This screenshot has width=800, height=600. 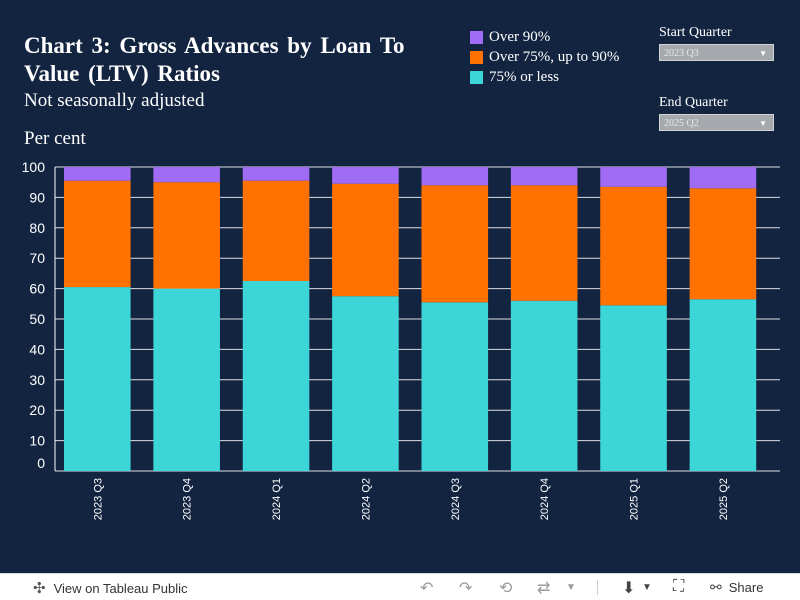 What do you see at coordinates (37, 380) in the screenshot?
I see `y-tick-label: 30` at bounding box center [37, 380].